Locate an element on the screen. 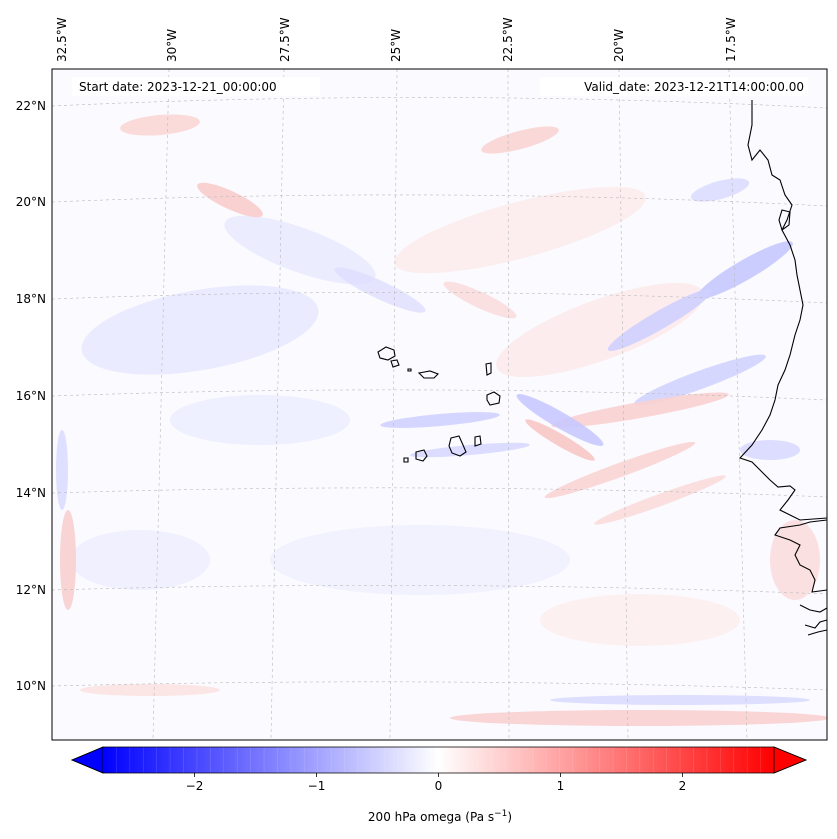 The image size is (837, 839). colorbar-tick-label: −2 is located at coordinates (195, 786).